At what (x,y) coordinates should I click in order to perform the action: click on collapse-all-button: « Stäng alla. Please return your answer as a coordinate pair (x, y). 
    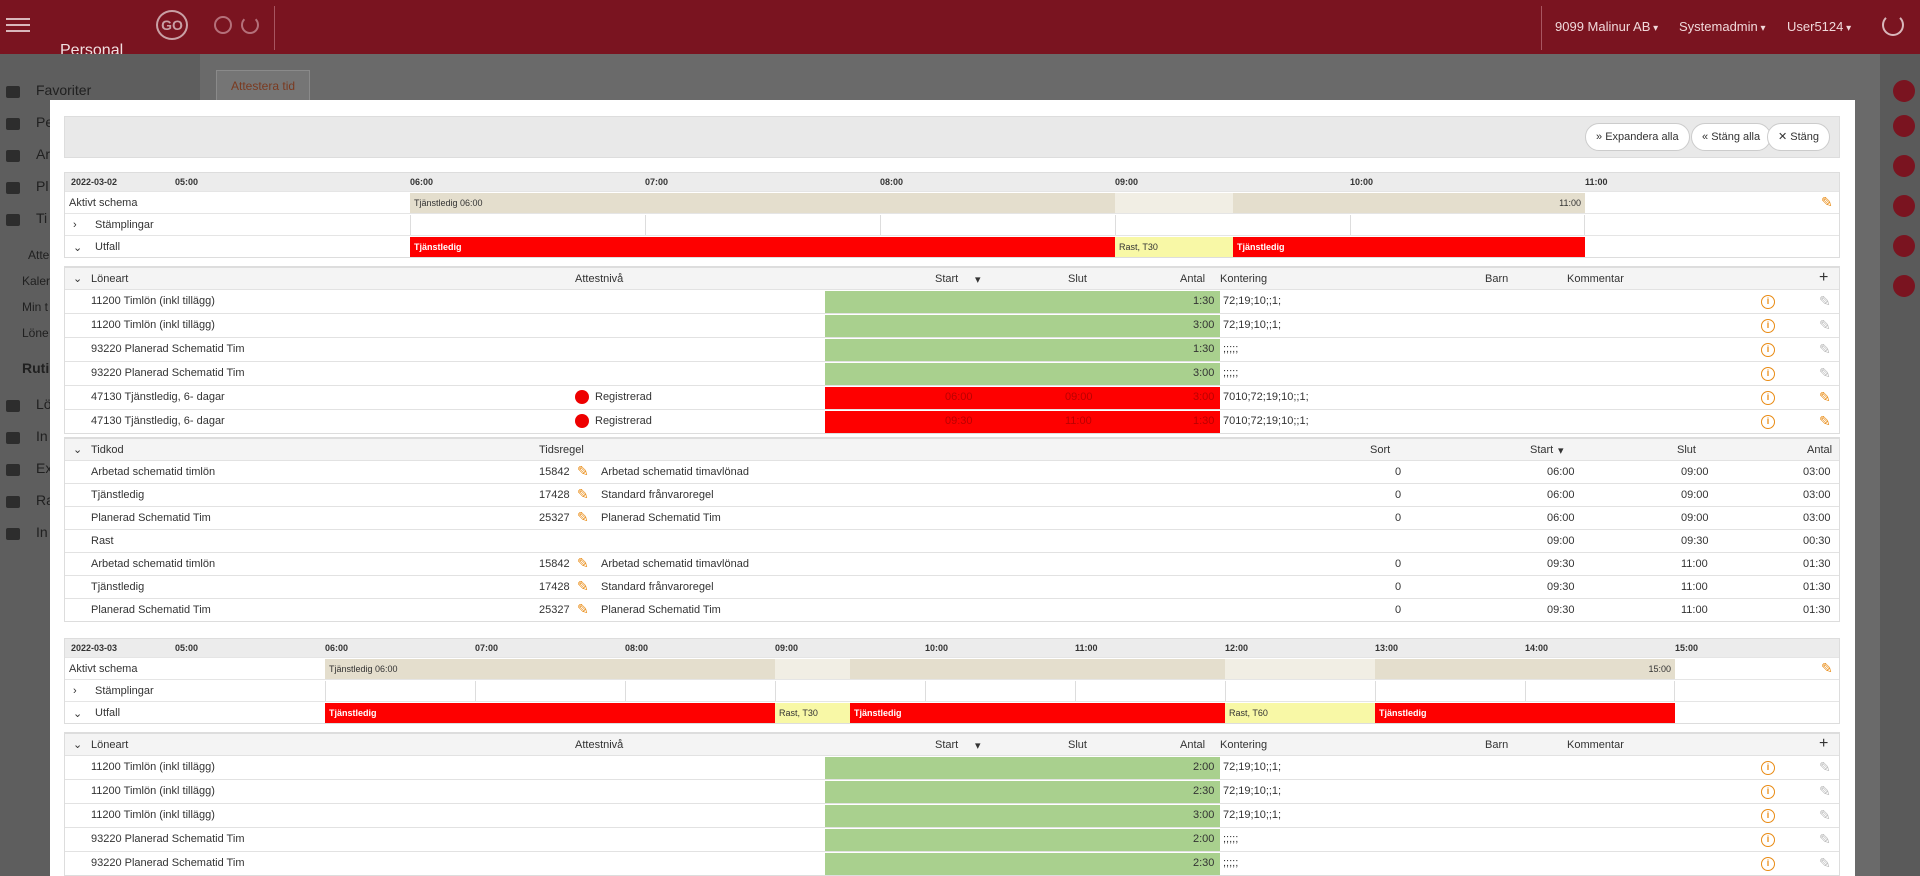
    Looking at the image, I should click on (1731, 137).